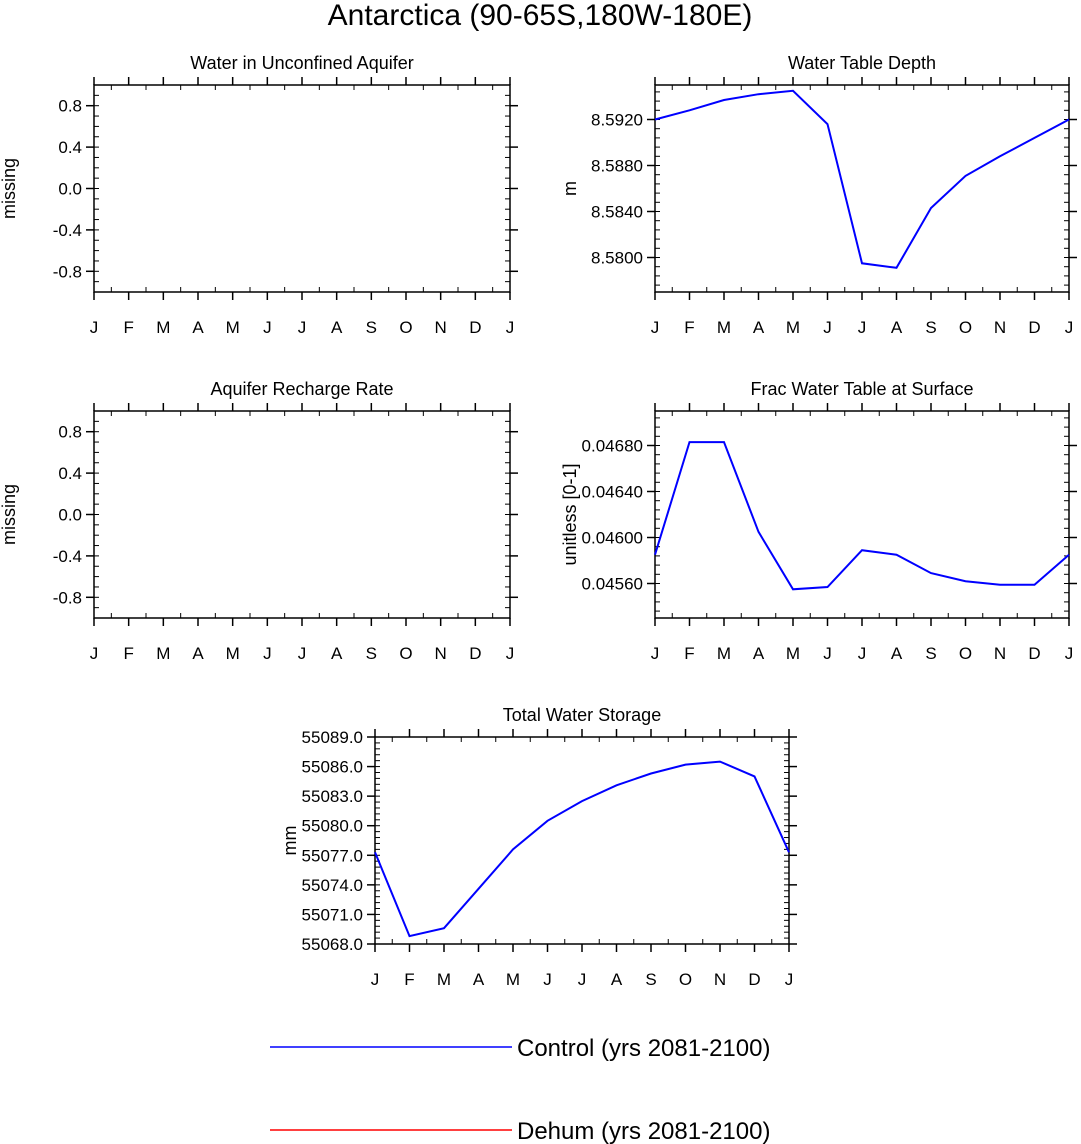 The image size is (1081, 1144). Describe the element at coordinates (70, 515) in the screenshot. I see `y-tick-label: 0.0` at that location.